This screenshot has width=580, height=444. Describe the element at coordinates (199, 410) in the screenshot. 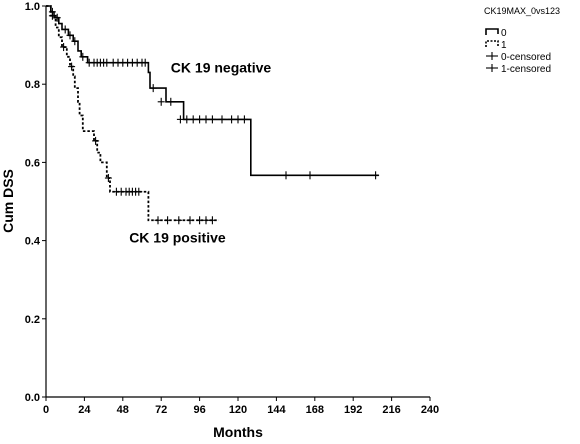

I see `x-tick-label: 96` at that location.